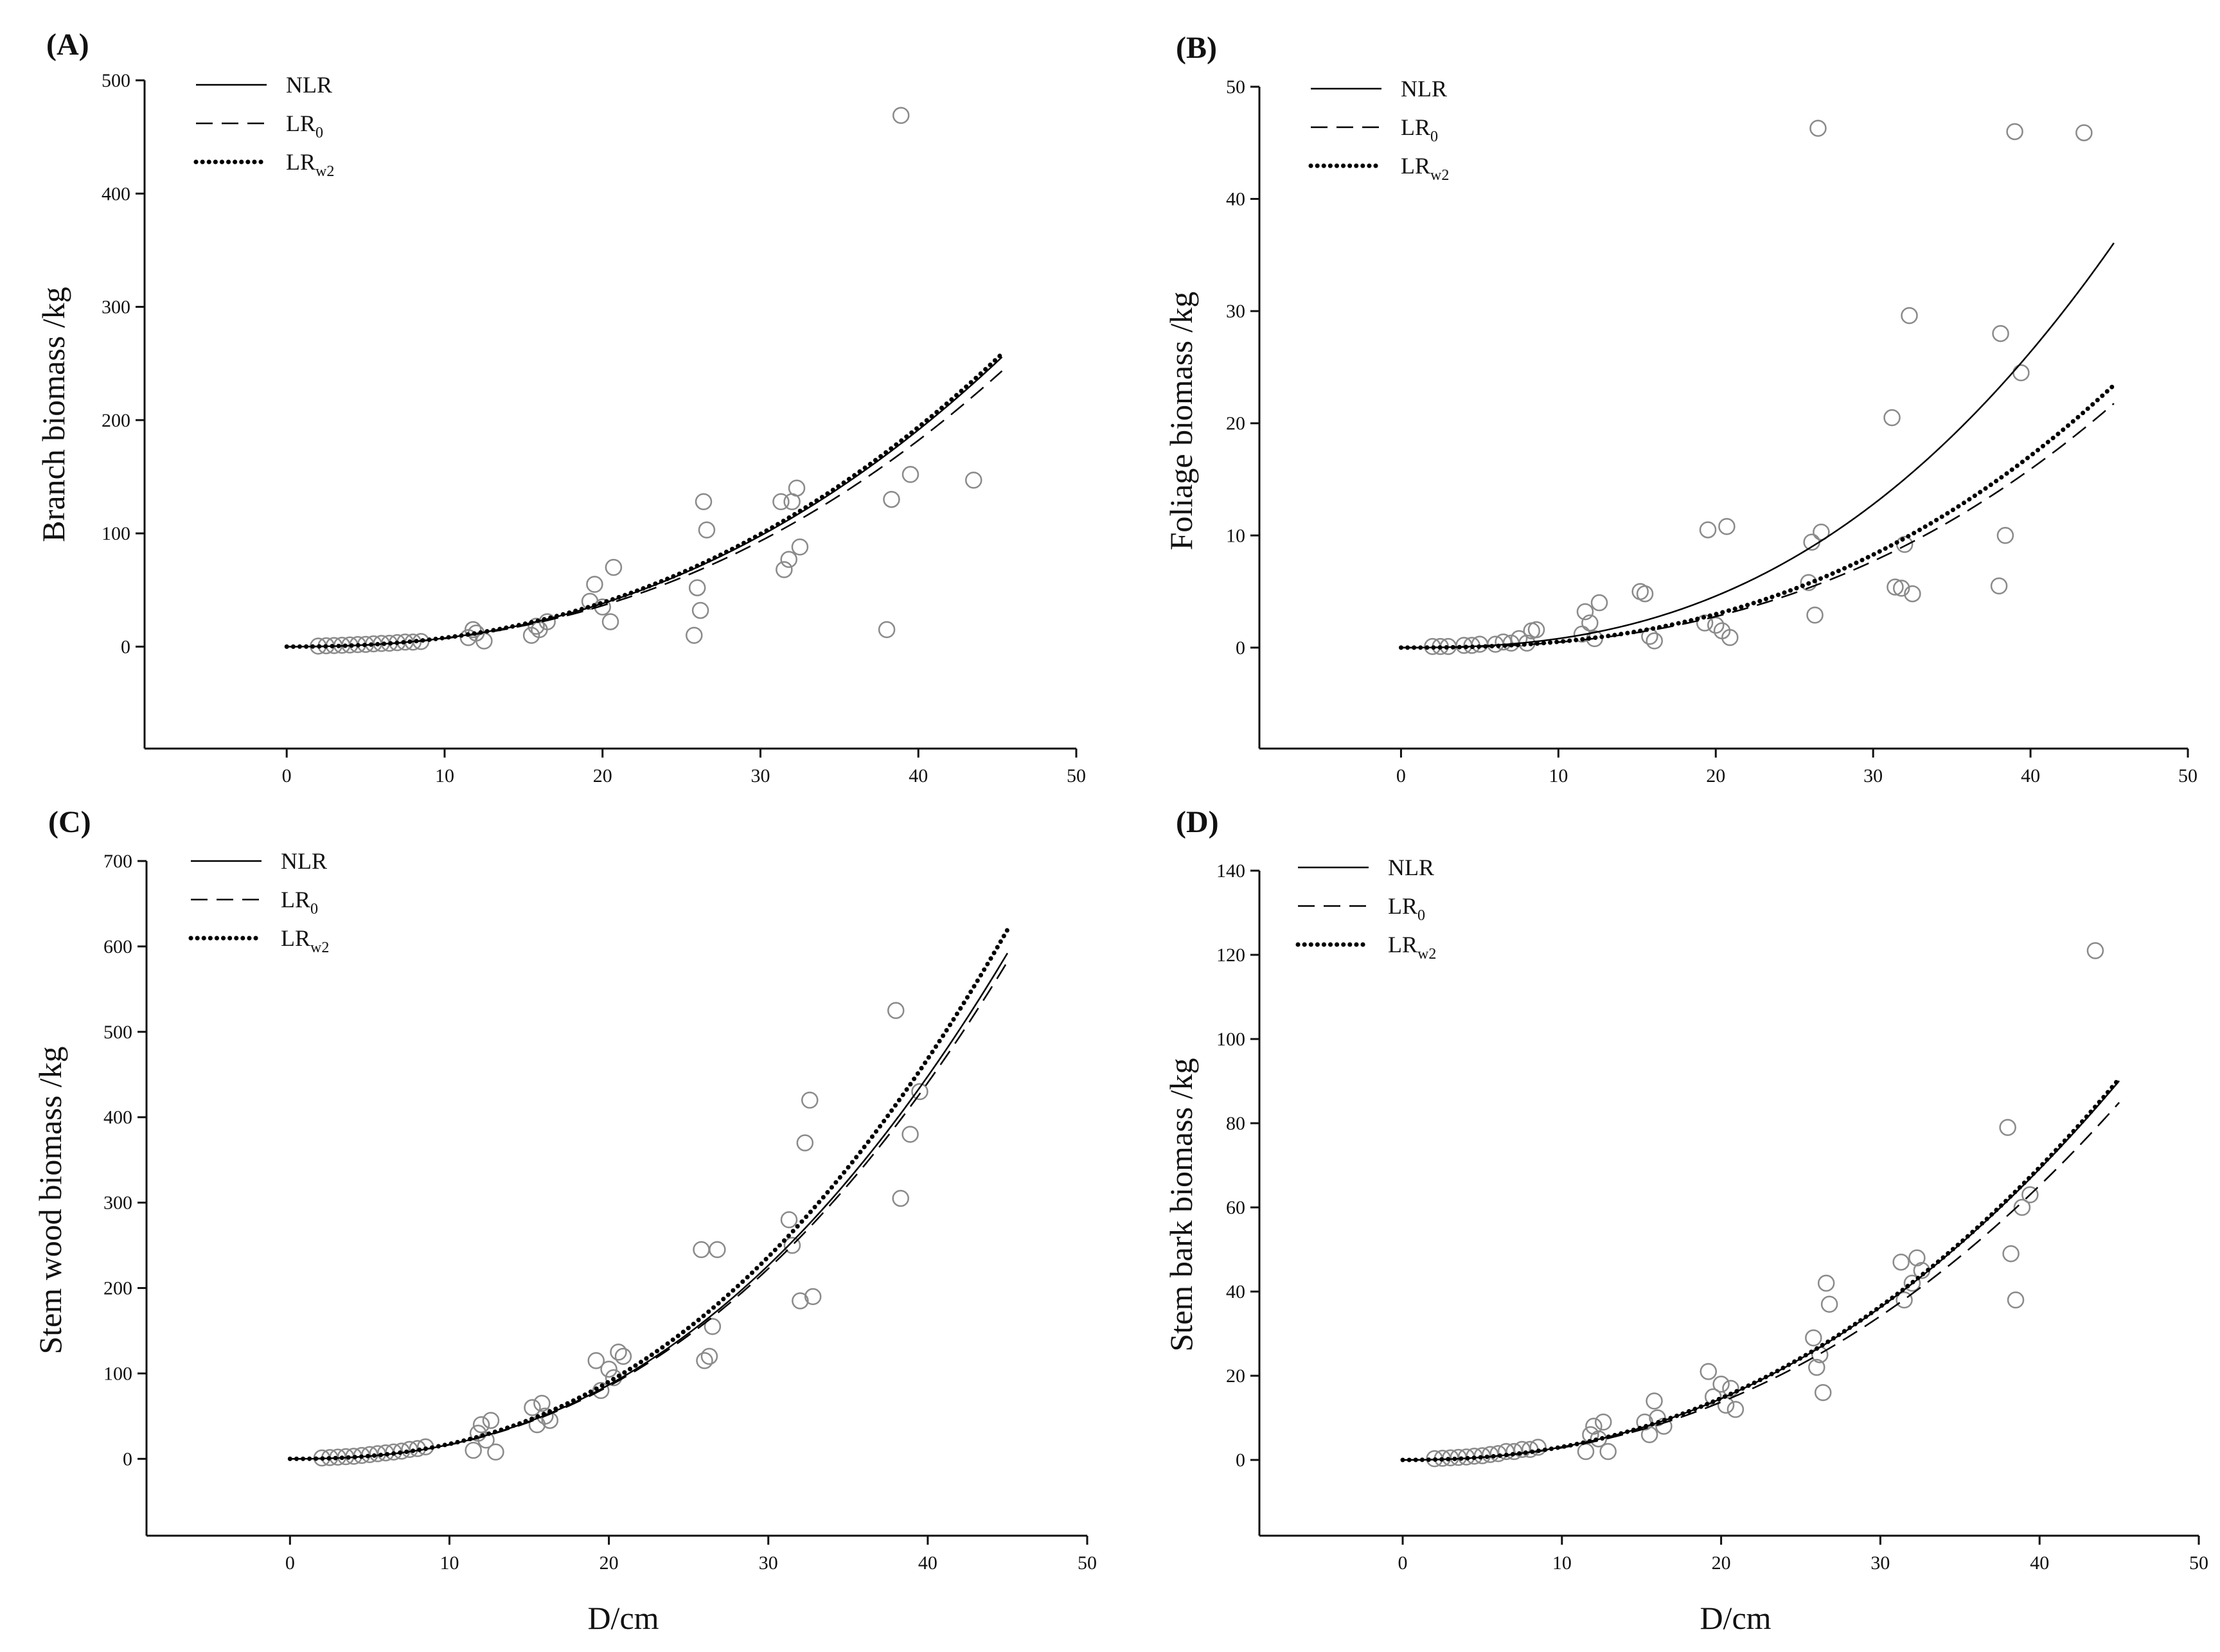  What do you see at coordinates (314, 909) in the screenshot?
I see `legend-subscript: 0` at bounding box center [314, 909].